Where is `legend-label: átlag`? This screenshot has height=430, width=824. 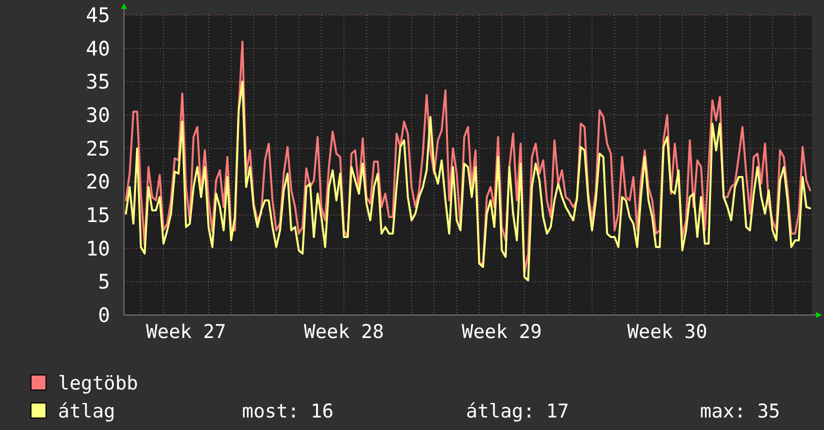 legend-label: átlag is located at coordinates (87, 411).